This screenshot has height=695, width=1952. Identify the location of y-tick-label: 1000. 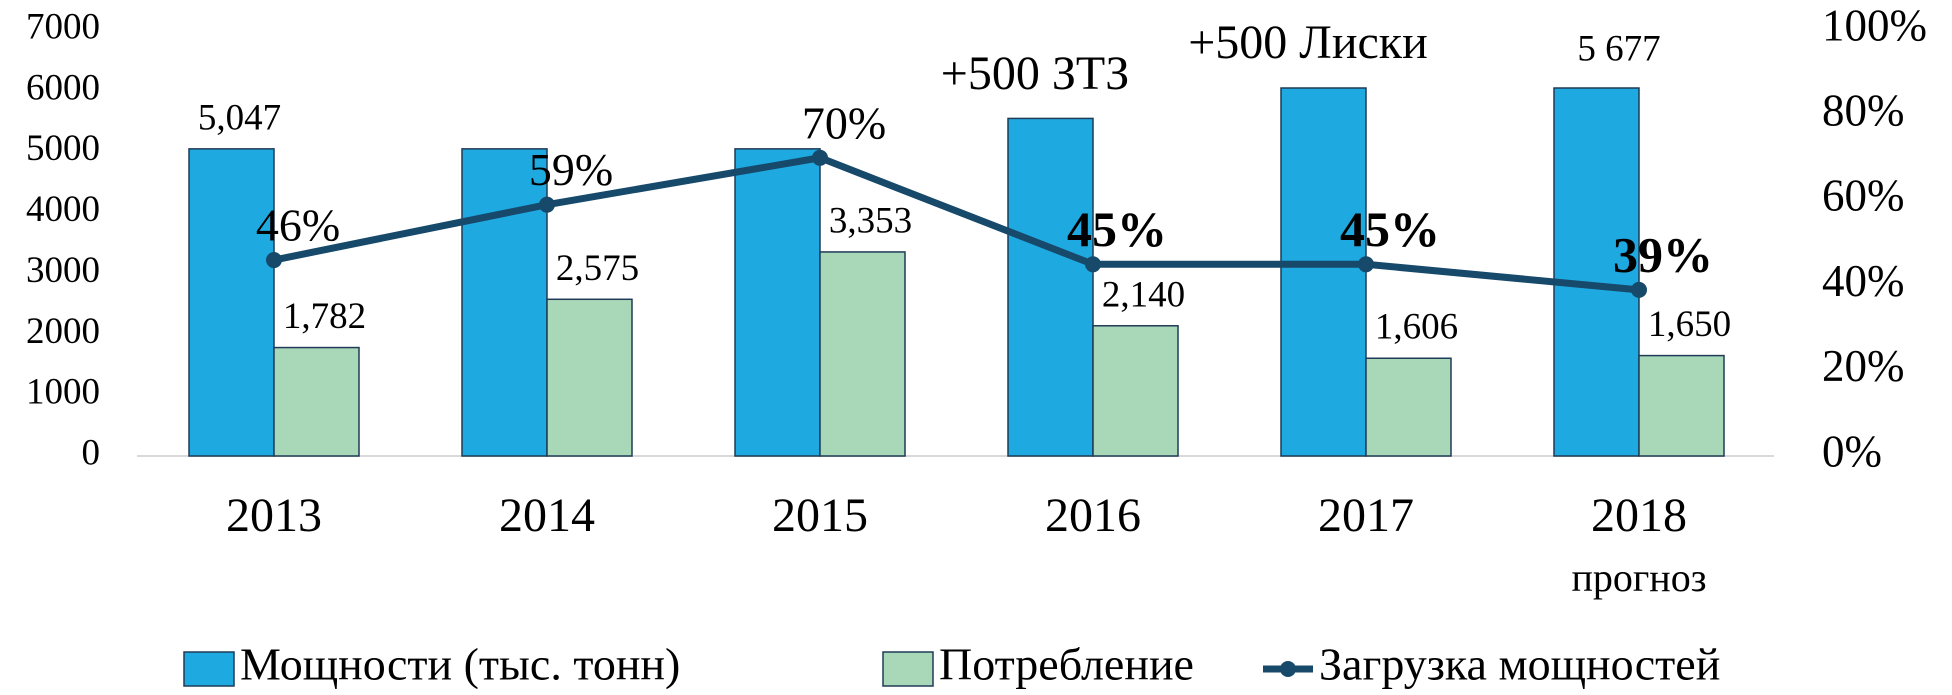
(63, 392).